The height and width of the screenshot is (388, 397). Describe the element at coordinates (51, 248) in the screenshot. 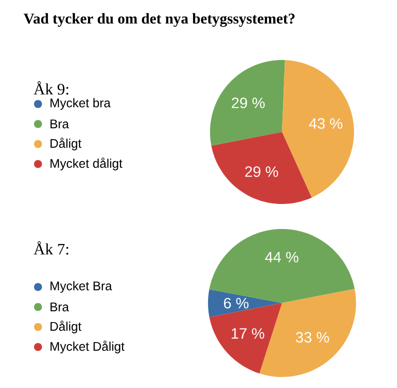

I see `legend-title: Åk 7:` at that location.